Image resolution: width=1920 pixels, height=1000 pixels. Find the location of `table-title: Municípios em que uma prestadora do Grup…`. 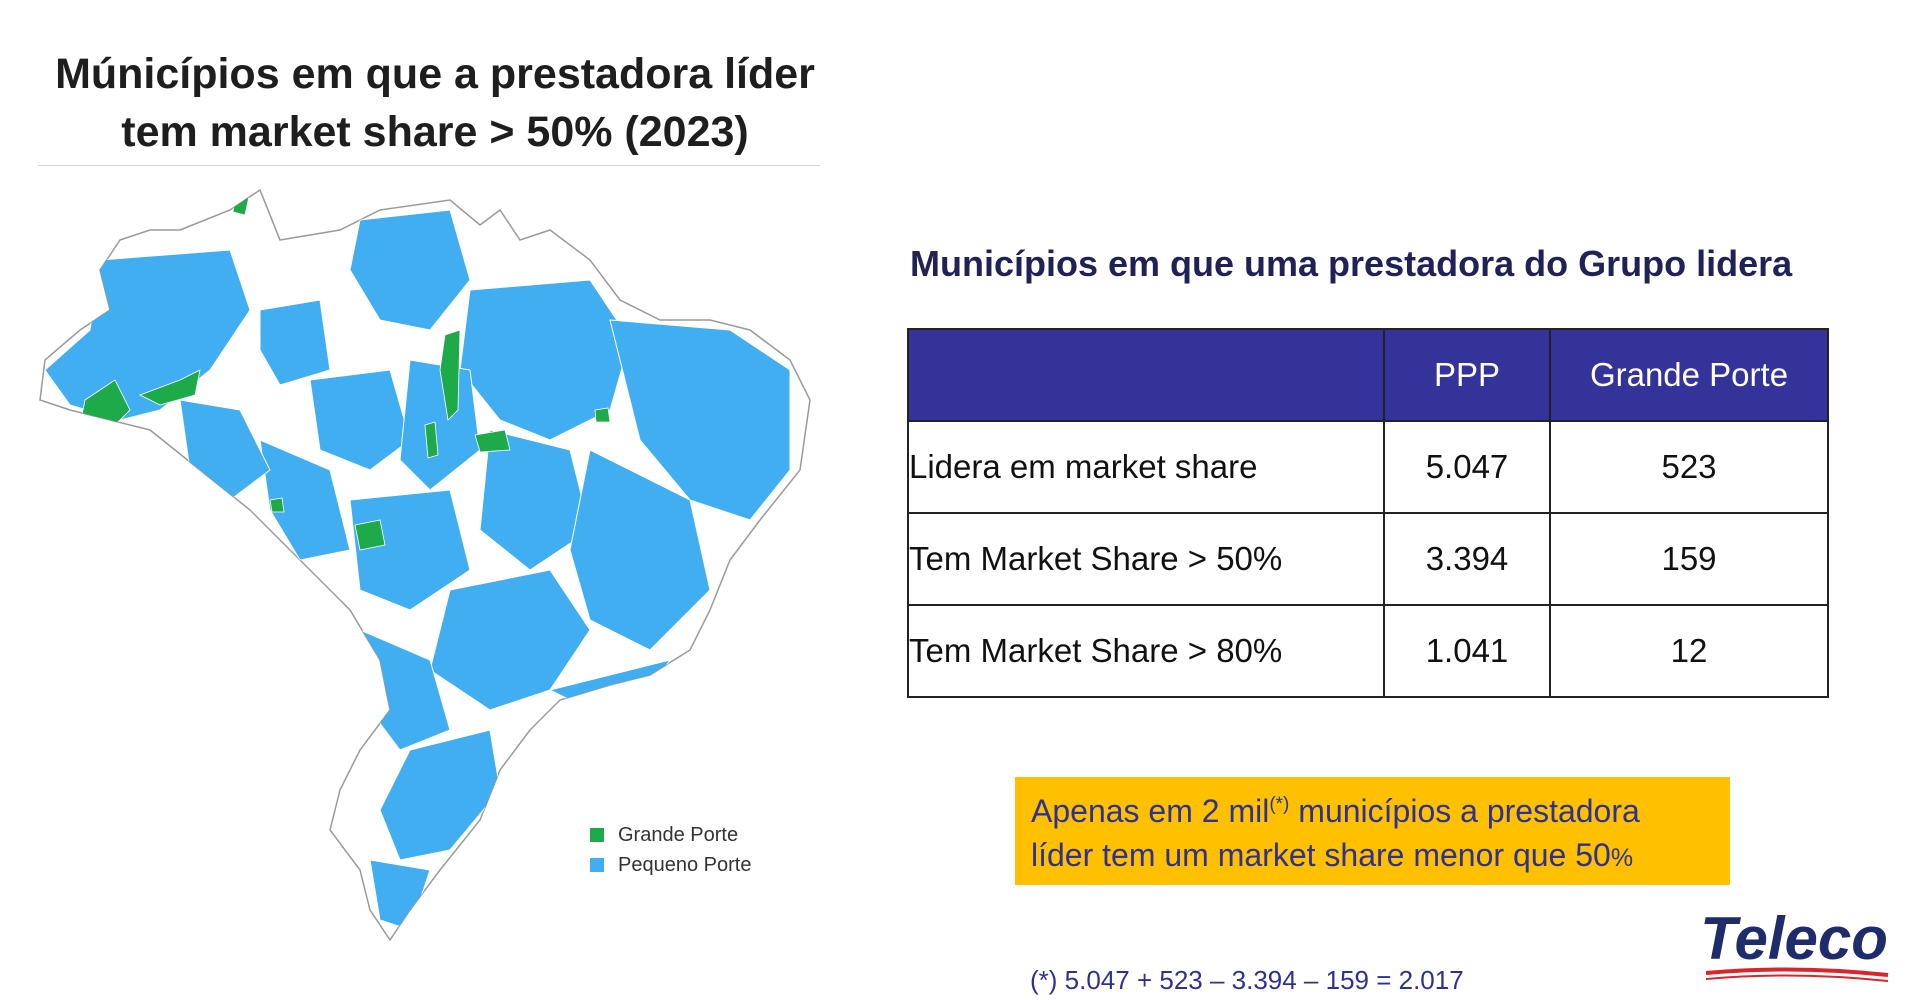

table-title: Municípios em que uma prestadora do Grup… is located at coordinates (1351, 263).